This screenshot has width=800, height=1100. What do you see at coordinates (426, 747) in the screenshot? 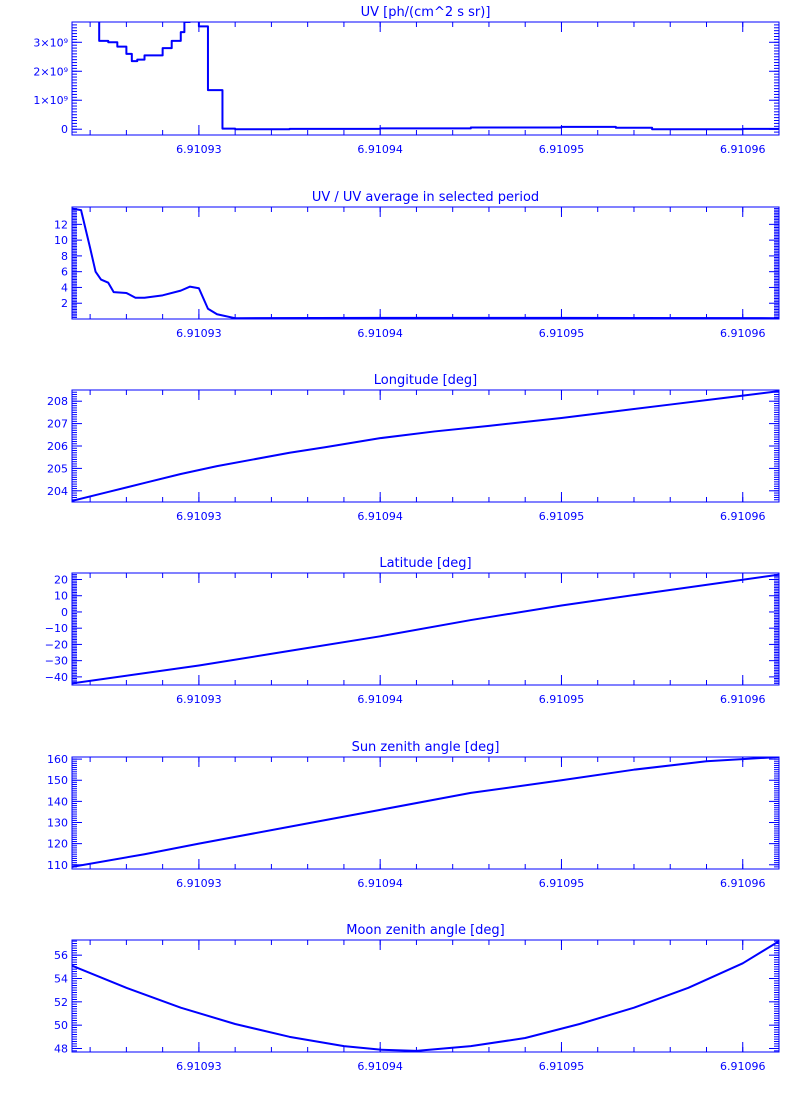
I see `panel-title: Sun zenith angle [deg]` at bounding box center [426, 747].